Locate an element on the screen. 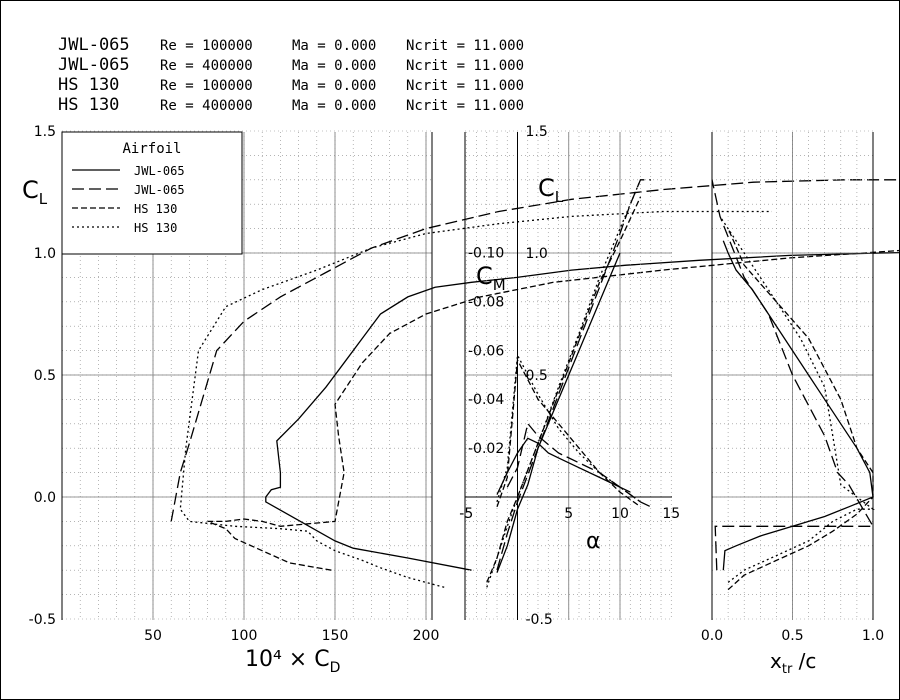  tick-label: 150 is located at coordinates (335, 636).